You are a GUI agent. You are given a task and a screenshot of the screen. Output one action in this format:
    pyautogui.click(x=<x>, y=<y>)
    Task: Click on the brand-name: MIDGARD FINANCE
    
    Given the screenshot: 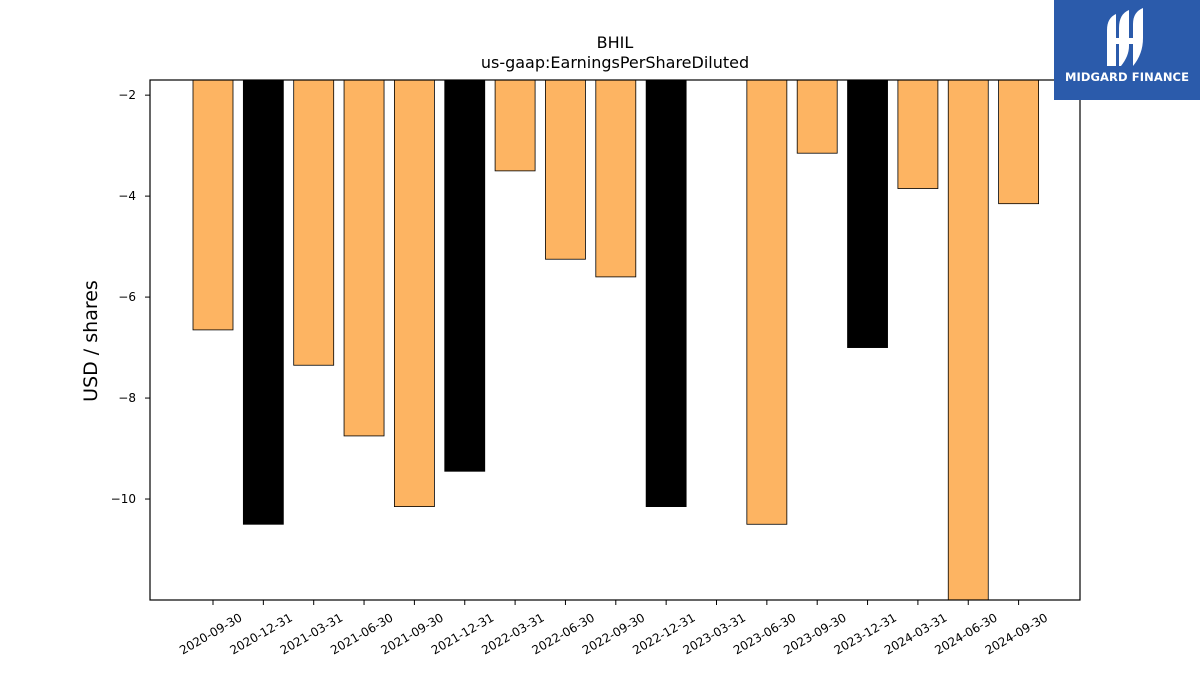 What is the action you would take?
    pyautogui.click(x=1127, y=77)
    